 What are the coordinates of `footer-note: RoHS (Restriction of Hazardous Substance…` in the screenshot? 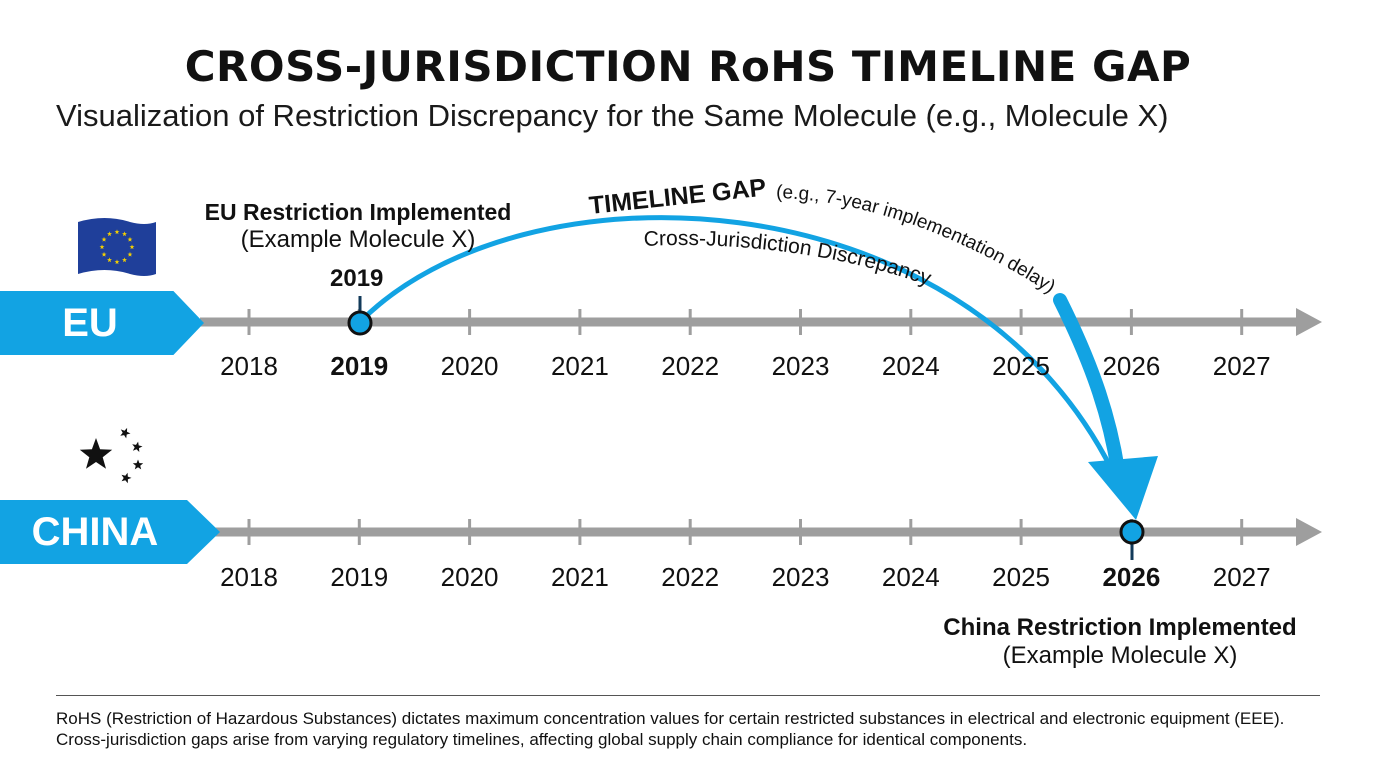 It's located at (706, 729).